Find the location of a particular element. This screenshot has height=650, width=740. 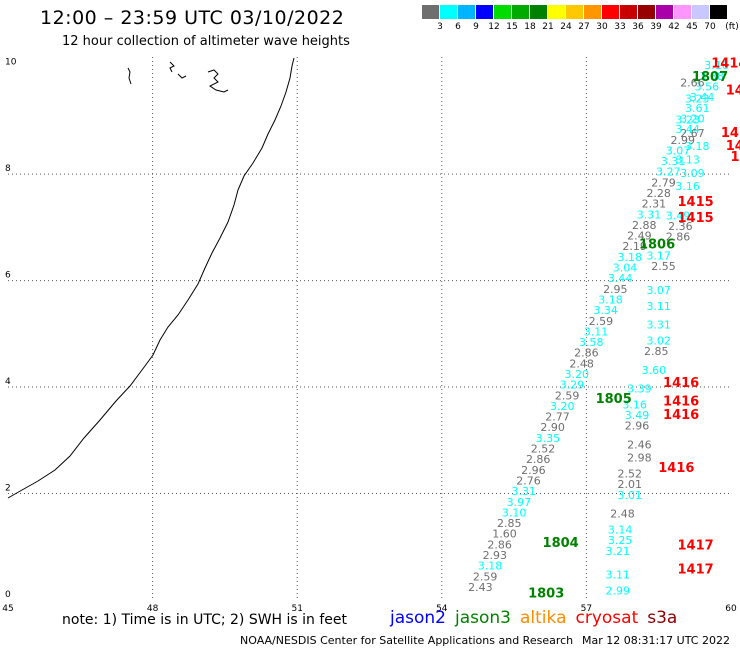

swh-value: 3.17 is located at coordinates (658, 255).